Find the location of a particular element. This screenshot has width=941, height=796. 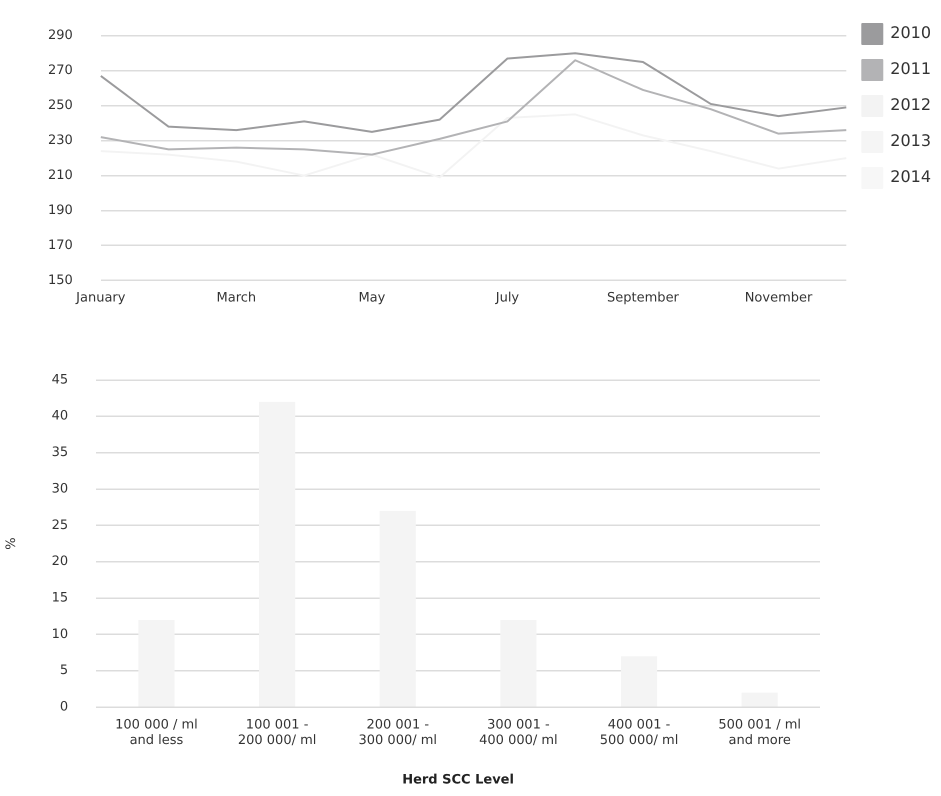

y-tick-label: 150 is located at coordinates (60, 280).